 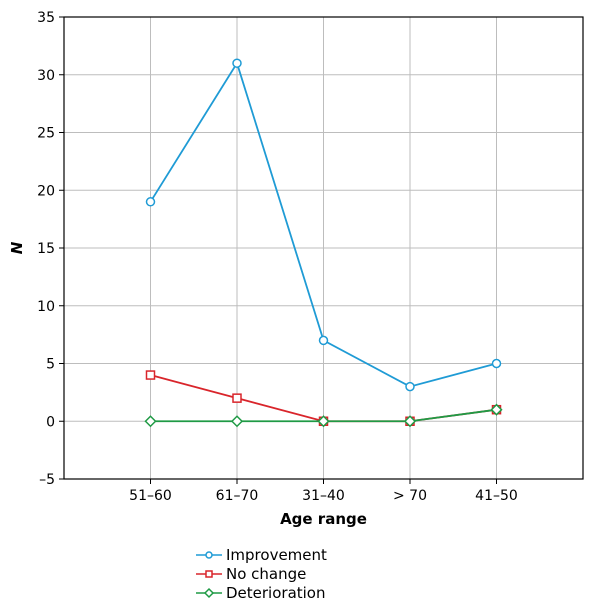 What do you see at coordinates (46, 134) in the screenshot?
I see `y-tick-label: 25` at bounding box center [46, 134].